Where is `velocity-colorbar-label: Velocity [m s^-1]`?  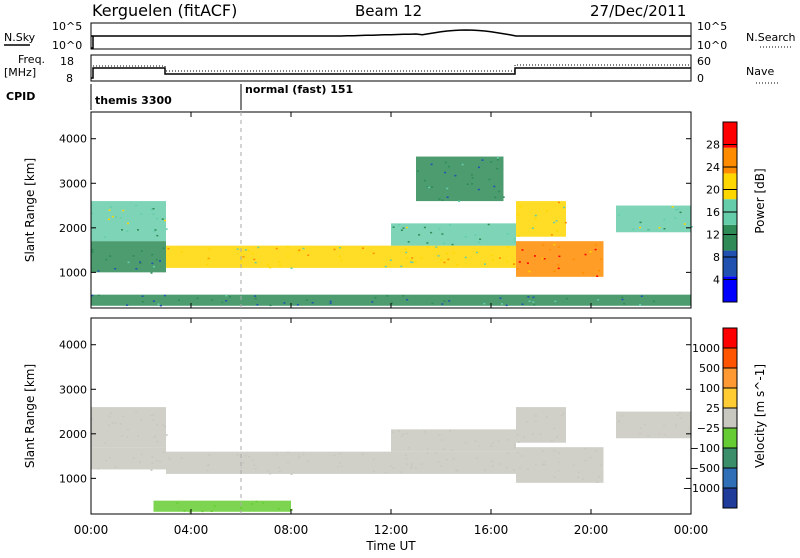
velocity-colorbar-label: Velocity [m s^-1] is located at coordinates (760, 416).